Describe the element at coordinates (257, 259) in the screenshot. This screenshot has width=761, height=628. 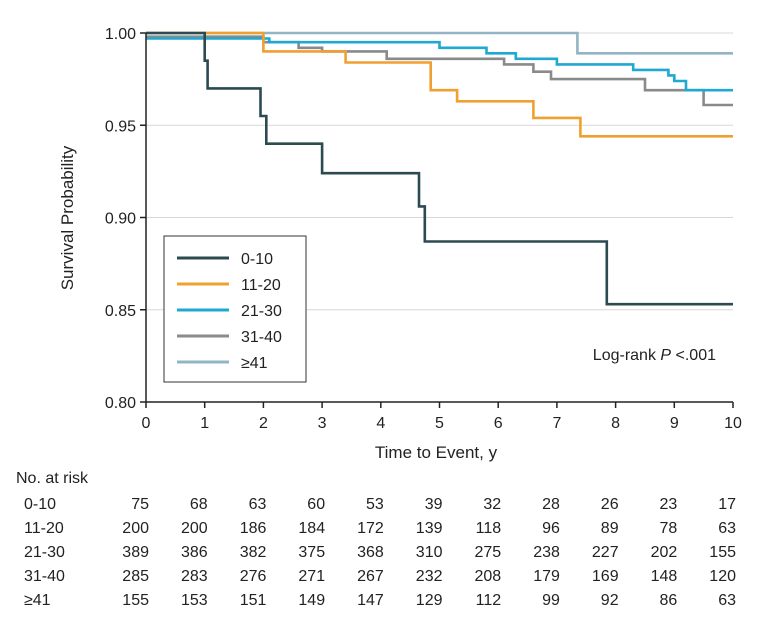
I see `legend-label: 0-10` at that location.